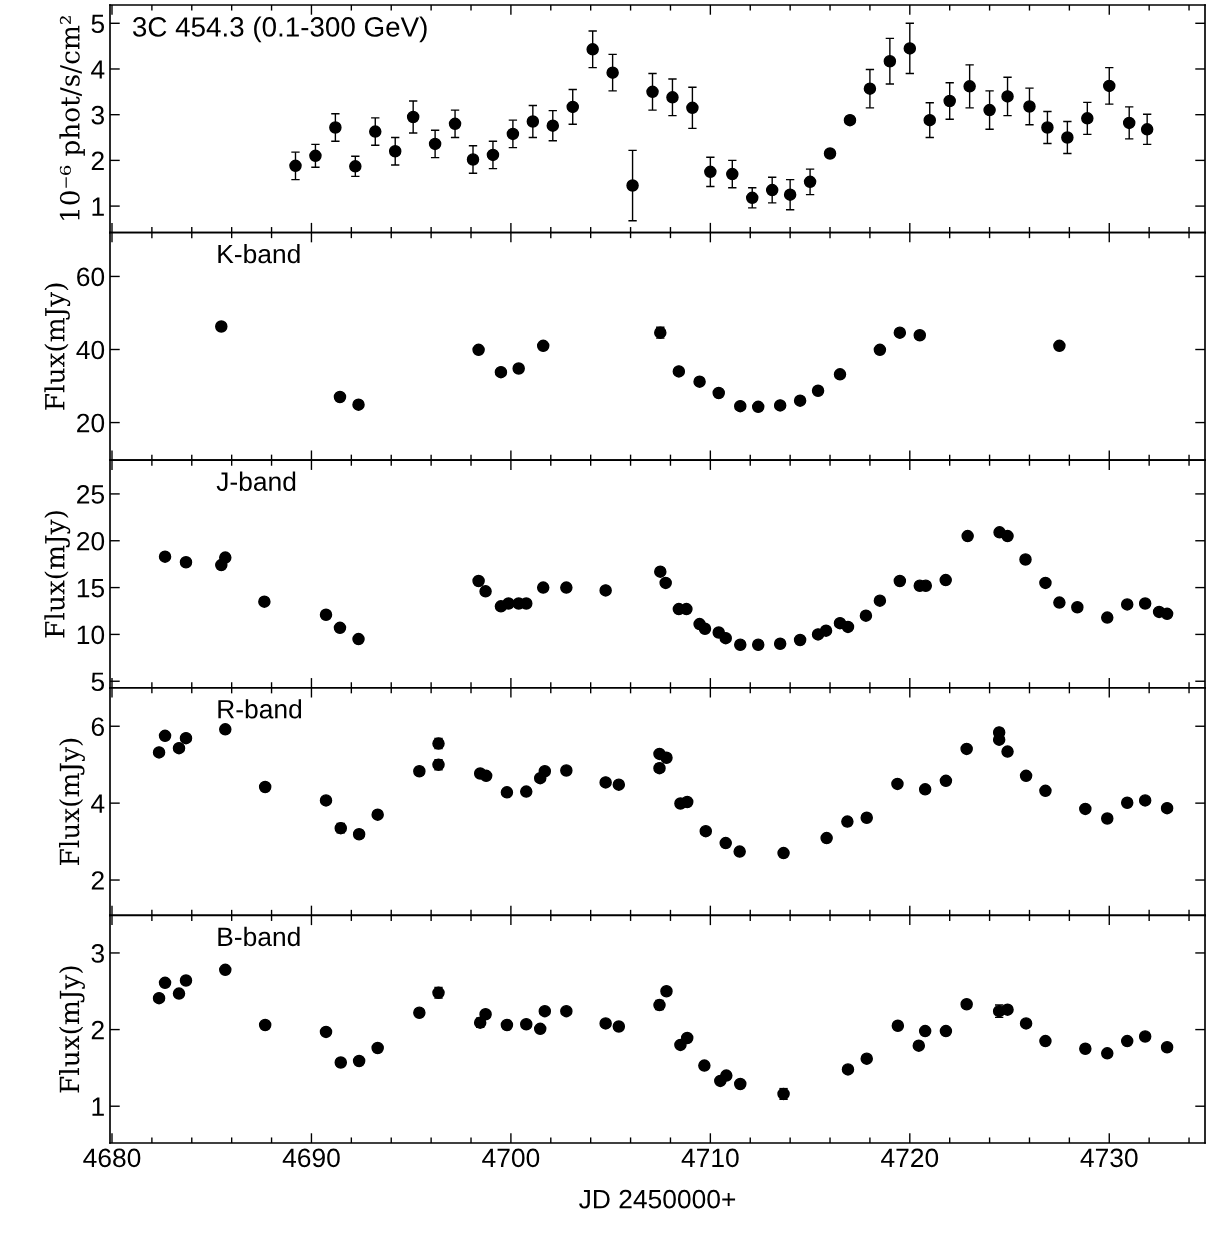 The height and width of the screenshot is (1240, 1215). I want to click on annotation: J-band, so click(256, 481).